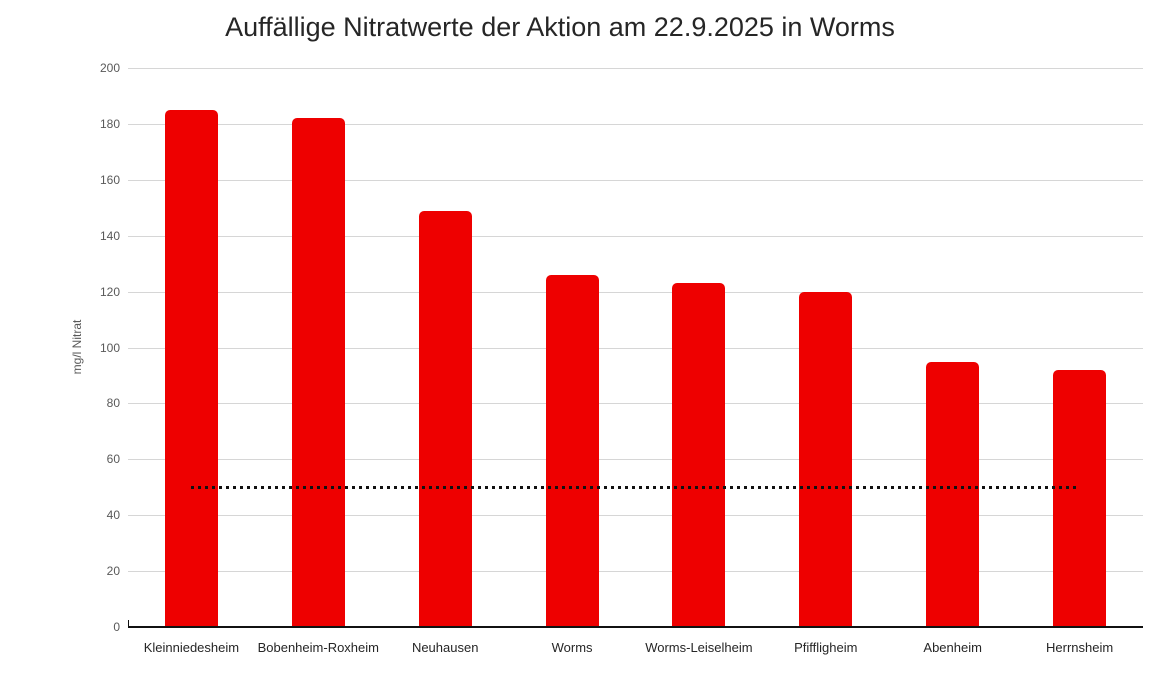  Describe the element at coordinates (128, 623) in the screenshot. I see `axis-origin-tick` at that location.